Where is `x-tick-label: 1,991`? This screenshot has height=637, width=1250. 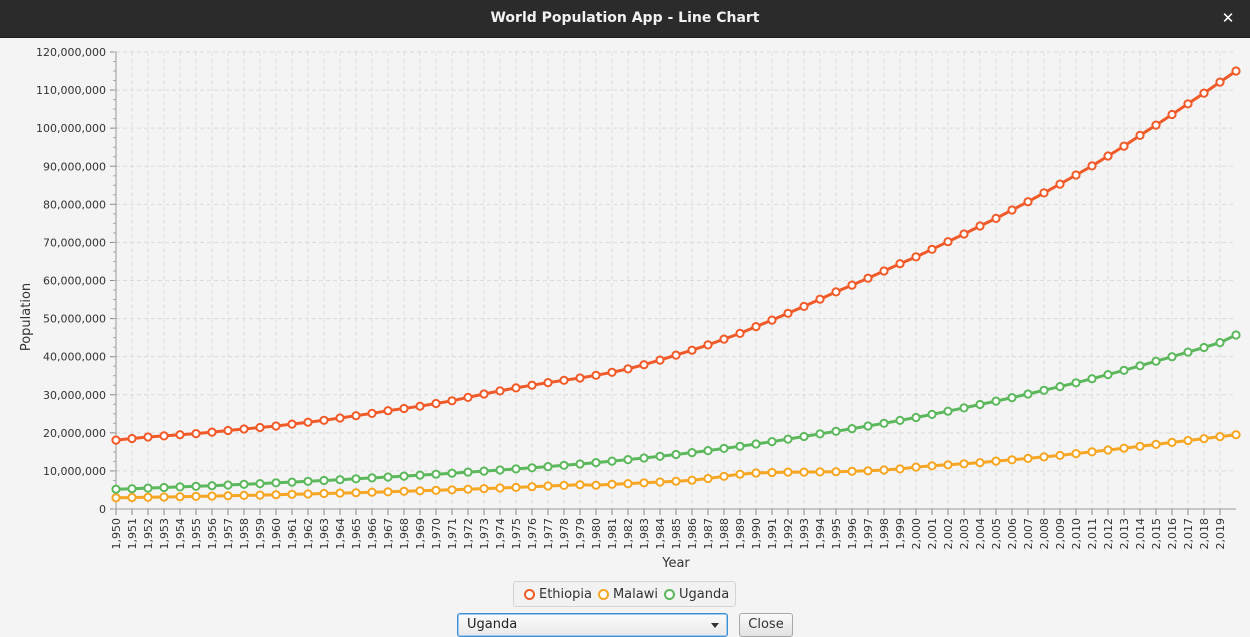 x-tick-label: 1,991 is located at coordinates (772, 534).